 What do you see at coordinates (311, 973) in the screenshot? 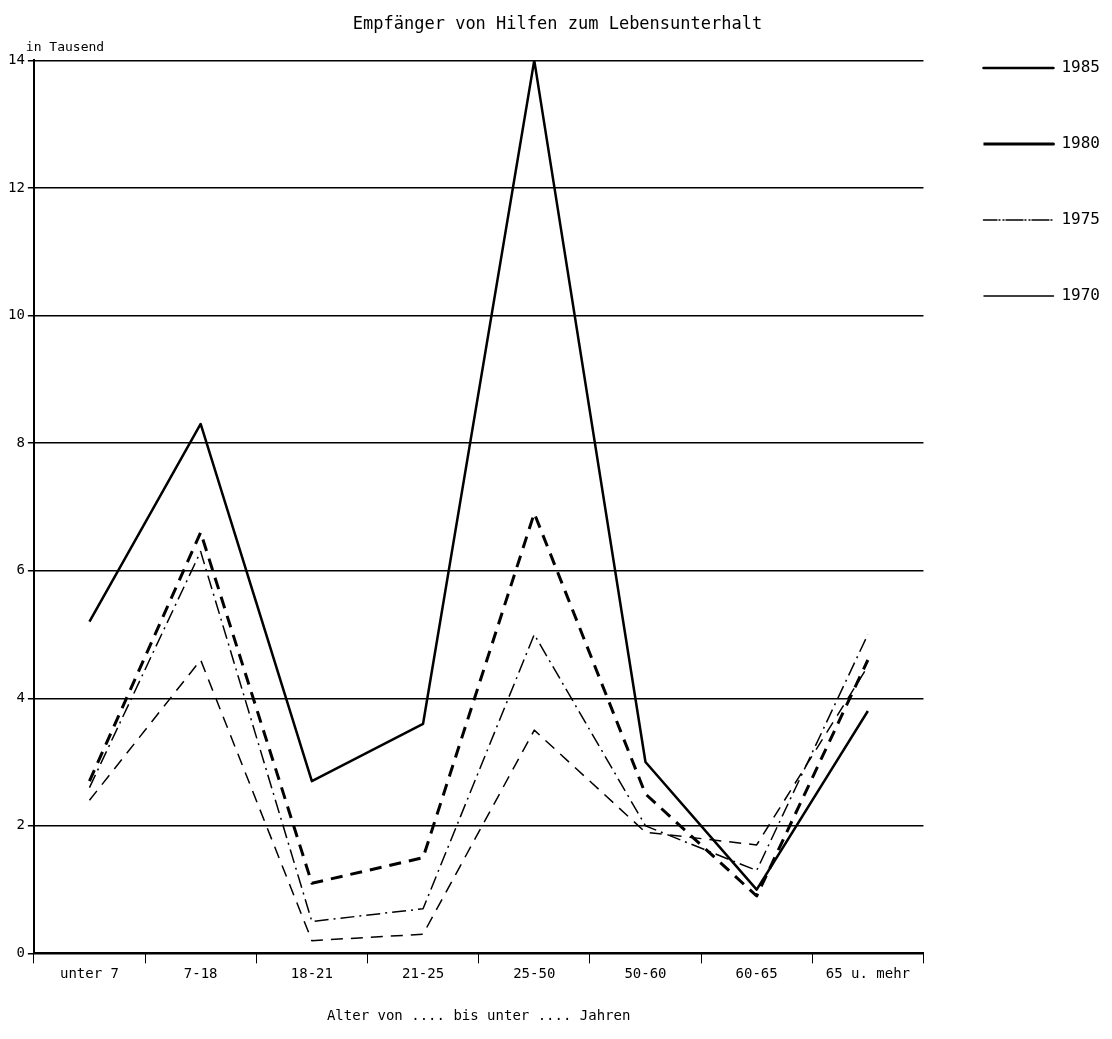
I see `x-tick-label: 18-21` at bounding box center [311, 973].